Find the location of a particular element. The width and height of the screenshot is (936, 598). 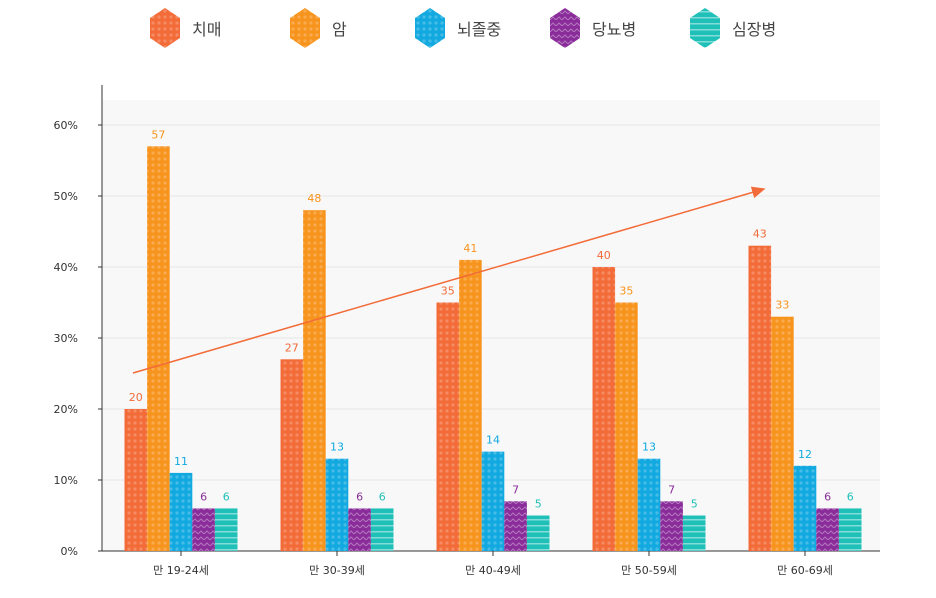

legend: 치매 암 뇌졸중 당뇨병 심장병 is located at coordinates (470, 28).